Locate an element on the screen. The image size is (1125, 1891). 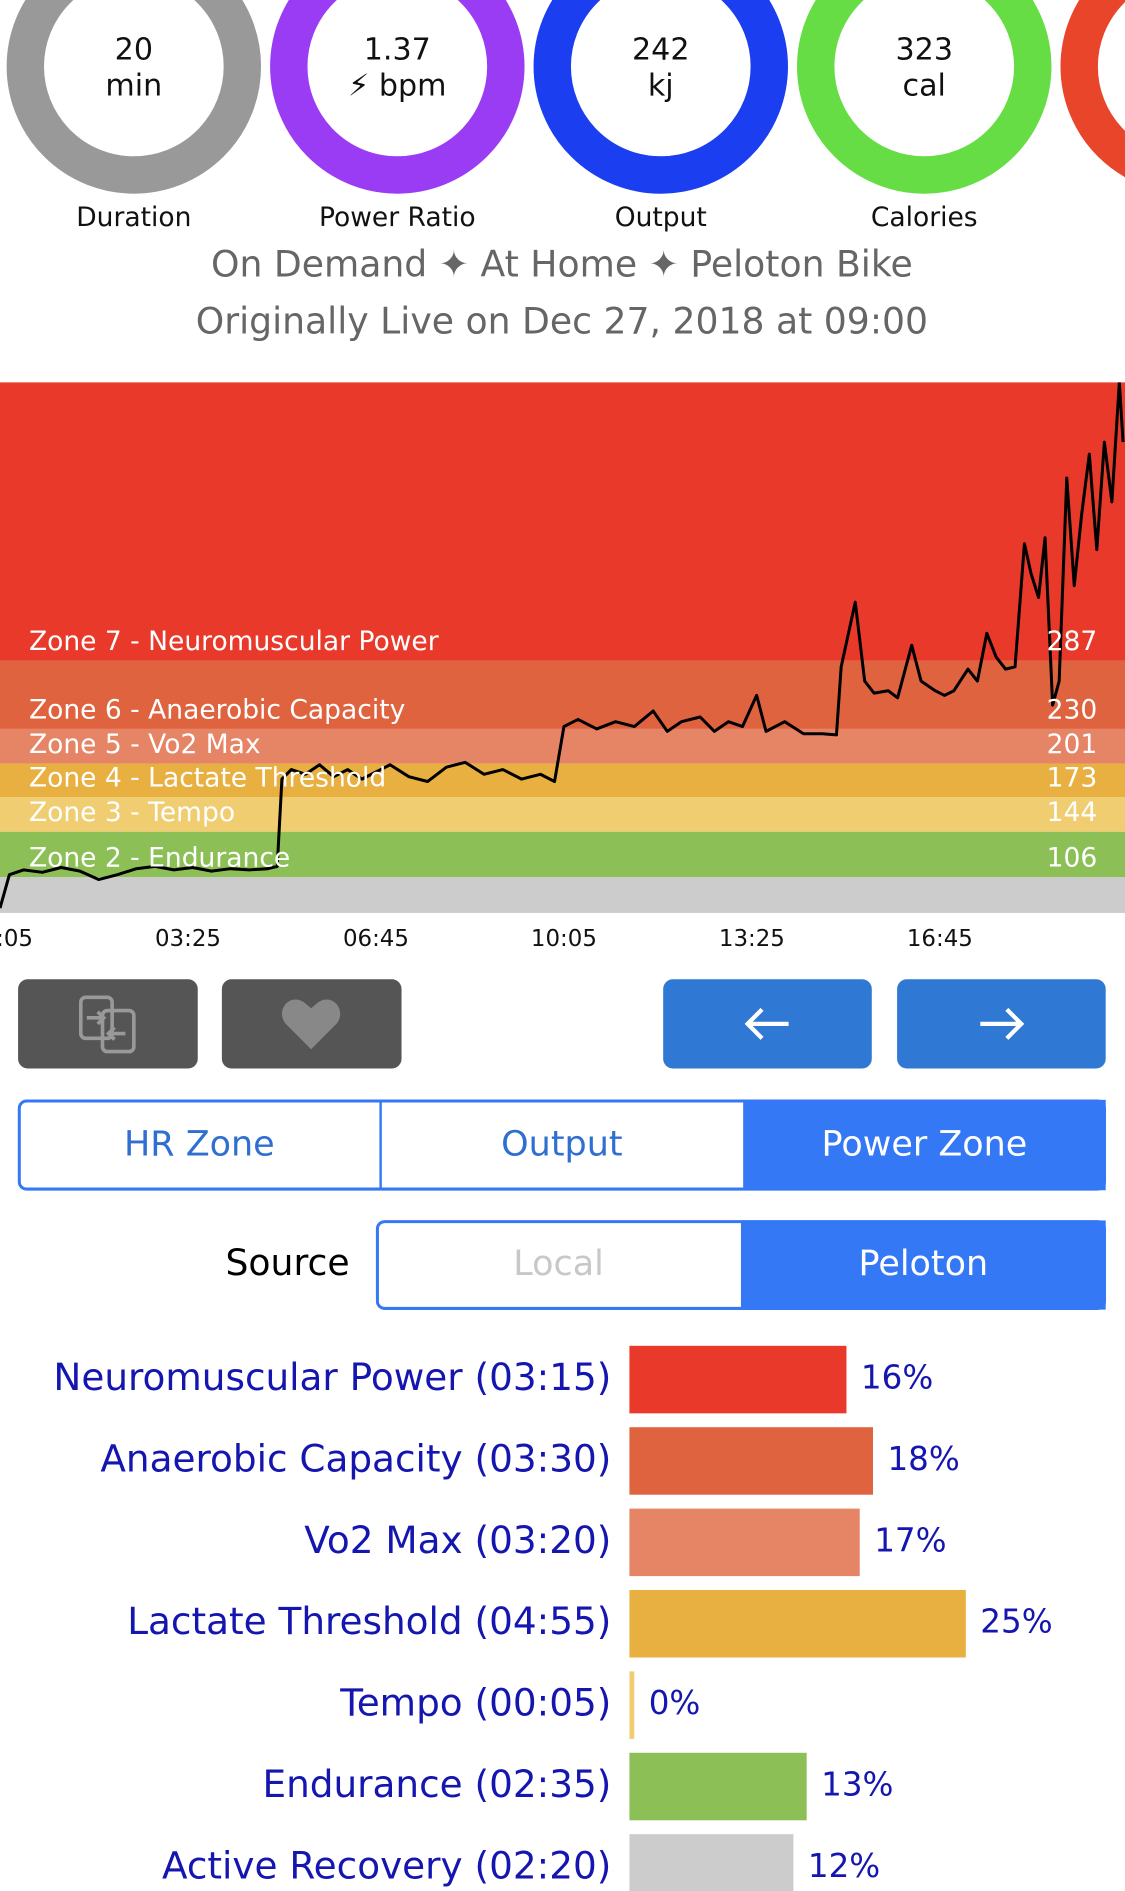
ring-label: Duration is located at coordinates (133, 217).